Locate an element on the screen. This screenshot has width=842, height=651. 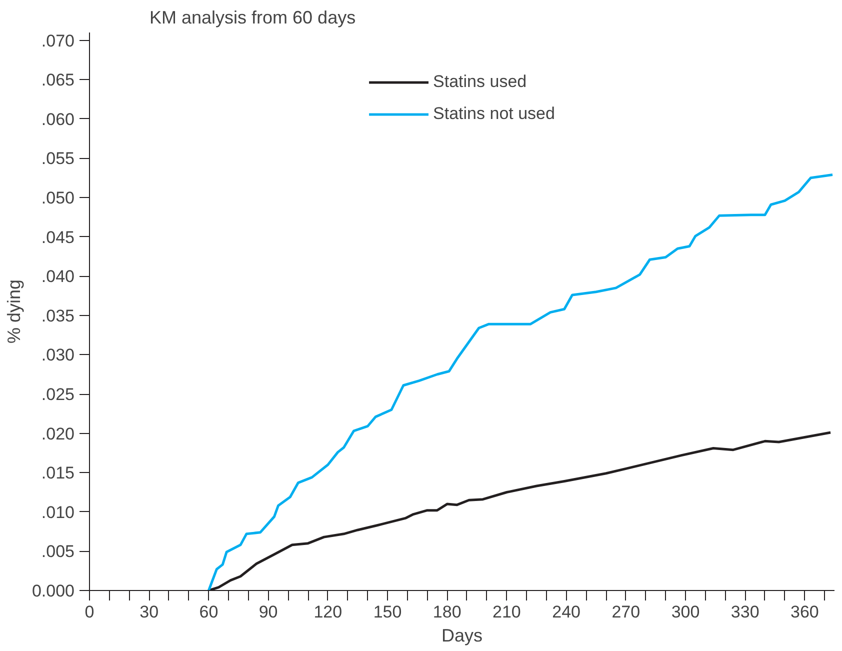
x-tick-label: 120 is located at coordinates (328, 612).